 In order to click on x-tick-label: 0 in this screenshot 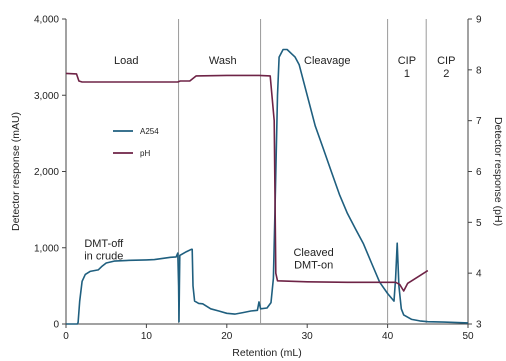, I will do `click(66, 336)`.